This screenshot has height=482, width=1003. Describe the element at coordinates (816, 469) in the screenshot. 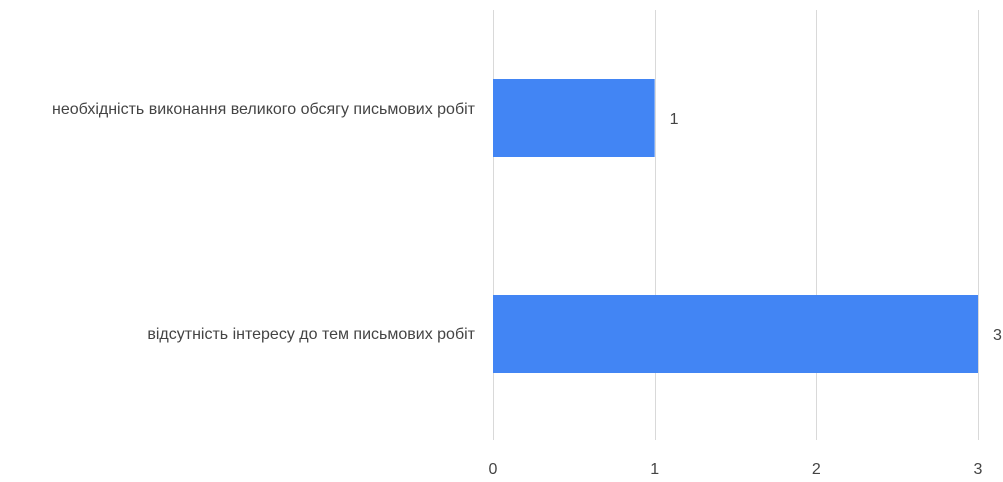

I see `x-tick-label: 2` at that location.